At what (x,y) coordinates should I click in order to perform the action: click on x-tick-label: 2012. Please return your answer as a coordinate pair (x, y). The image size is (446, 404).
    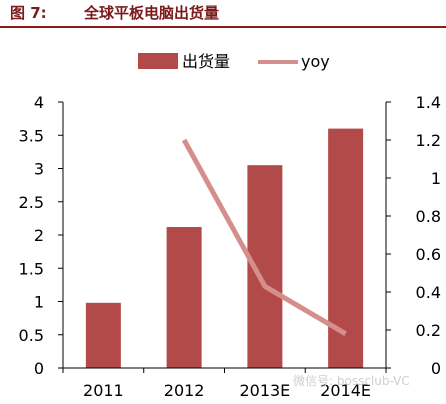
    Looking at the image, I should click on (184, 390).